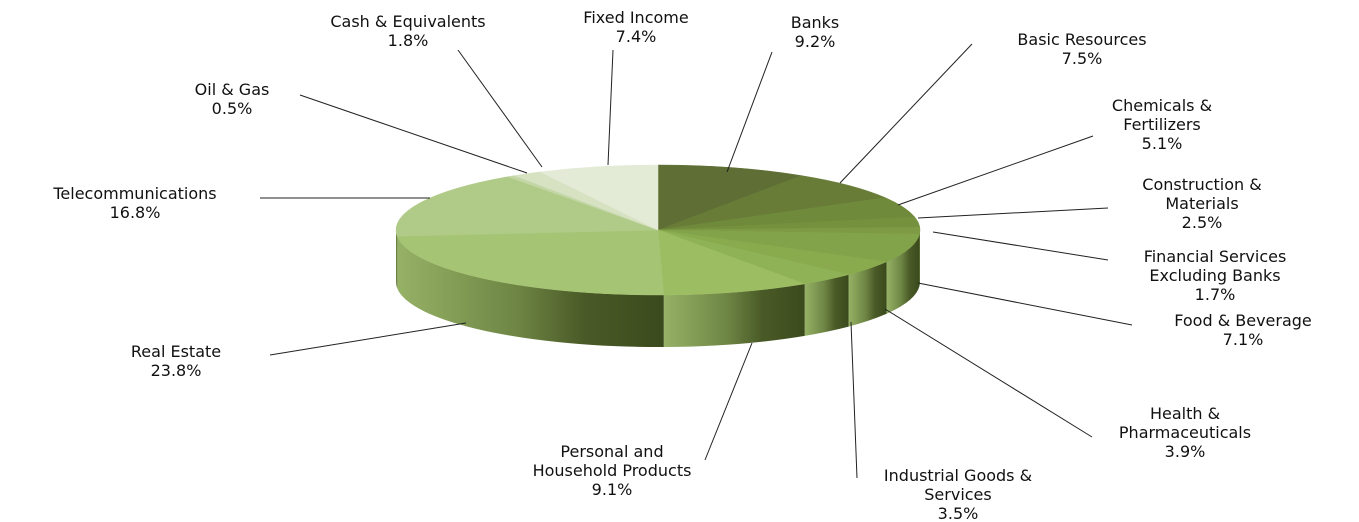  Describe the element at coordinates (176, 370) in the screenshot. I see `slice-percent: 23.8%` at that location.